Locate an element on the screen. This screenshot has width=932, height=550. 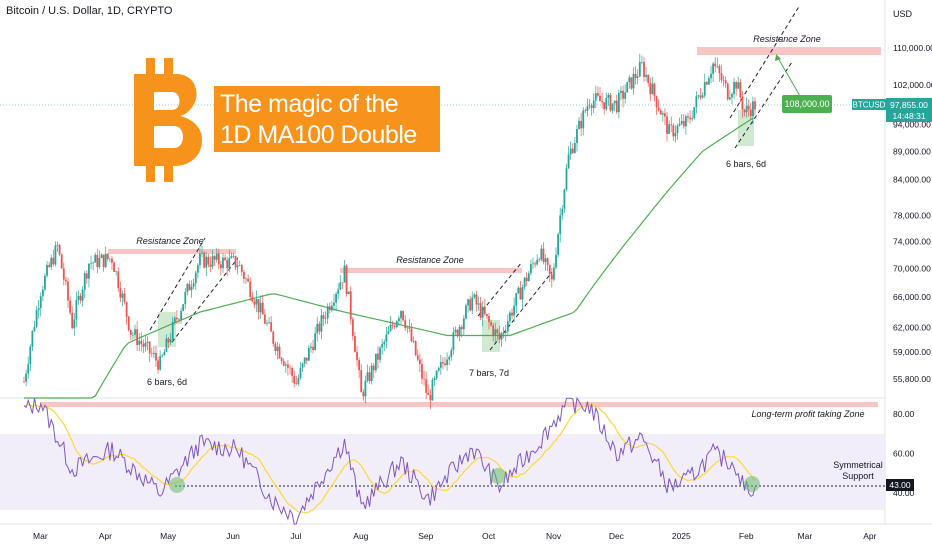
rsi-axis: 80.00 60.00 40.00 is located at coordinates (904, 453).